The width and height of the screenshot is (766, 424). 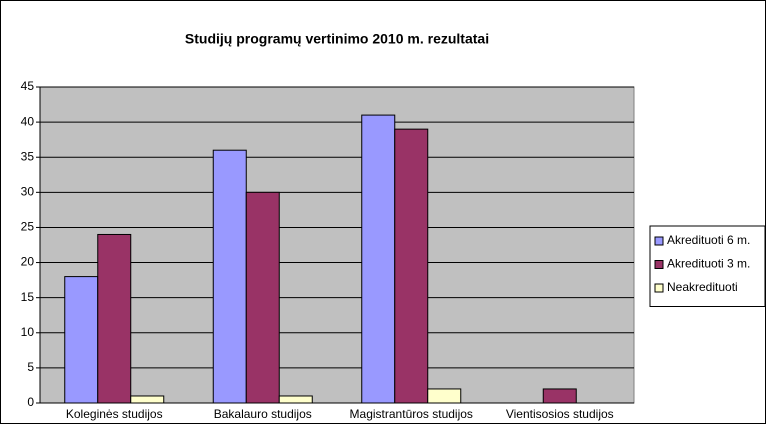 What do you see at coordinates (263, 414) in the screenshot?
I see `x-tick-label: Bakalauro studijos` at bounding box center [263, 414].